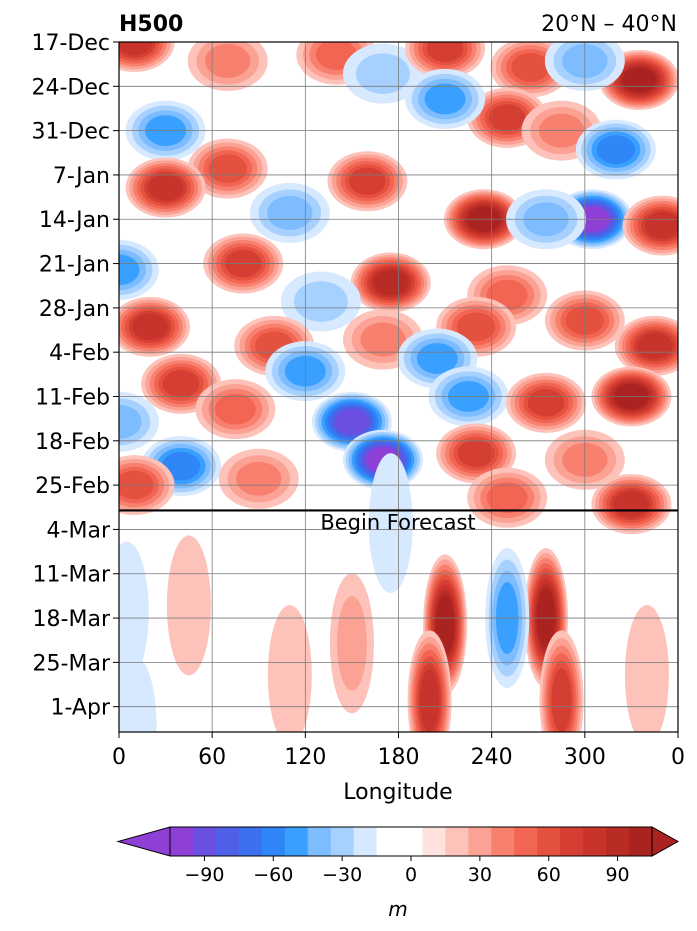  I want to click on y-tick-label: 25-Feb, so click(72, 486).